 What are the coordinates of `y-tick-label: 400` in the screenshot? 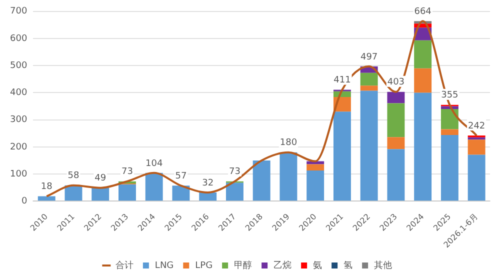 It's located at (19, 93).